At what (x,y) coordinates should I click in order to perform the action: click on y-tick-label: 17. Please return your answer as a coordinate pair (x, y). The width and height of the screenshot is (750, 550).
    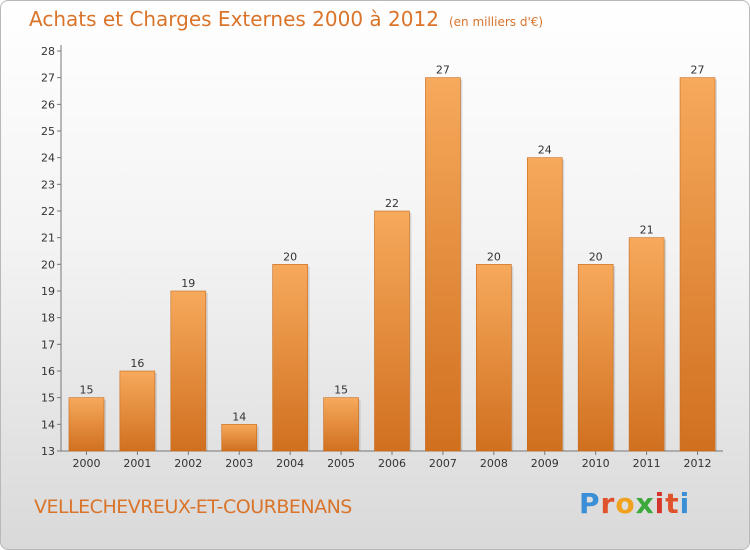
    Looking at the image, I should click on (48, 344).